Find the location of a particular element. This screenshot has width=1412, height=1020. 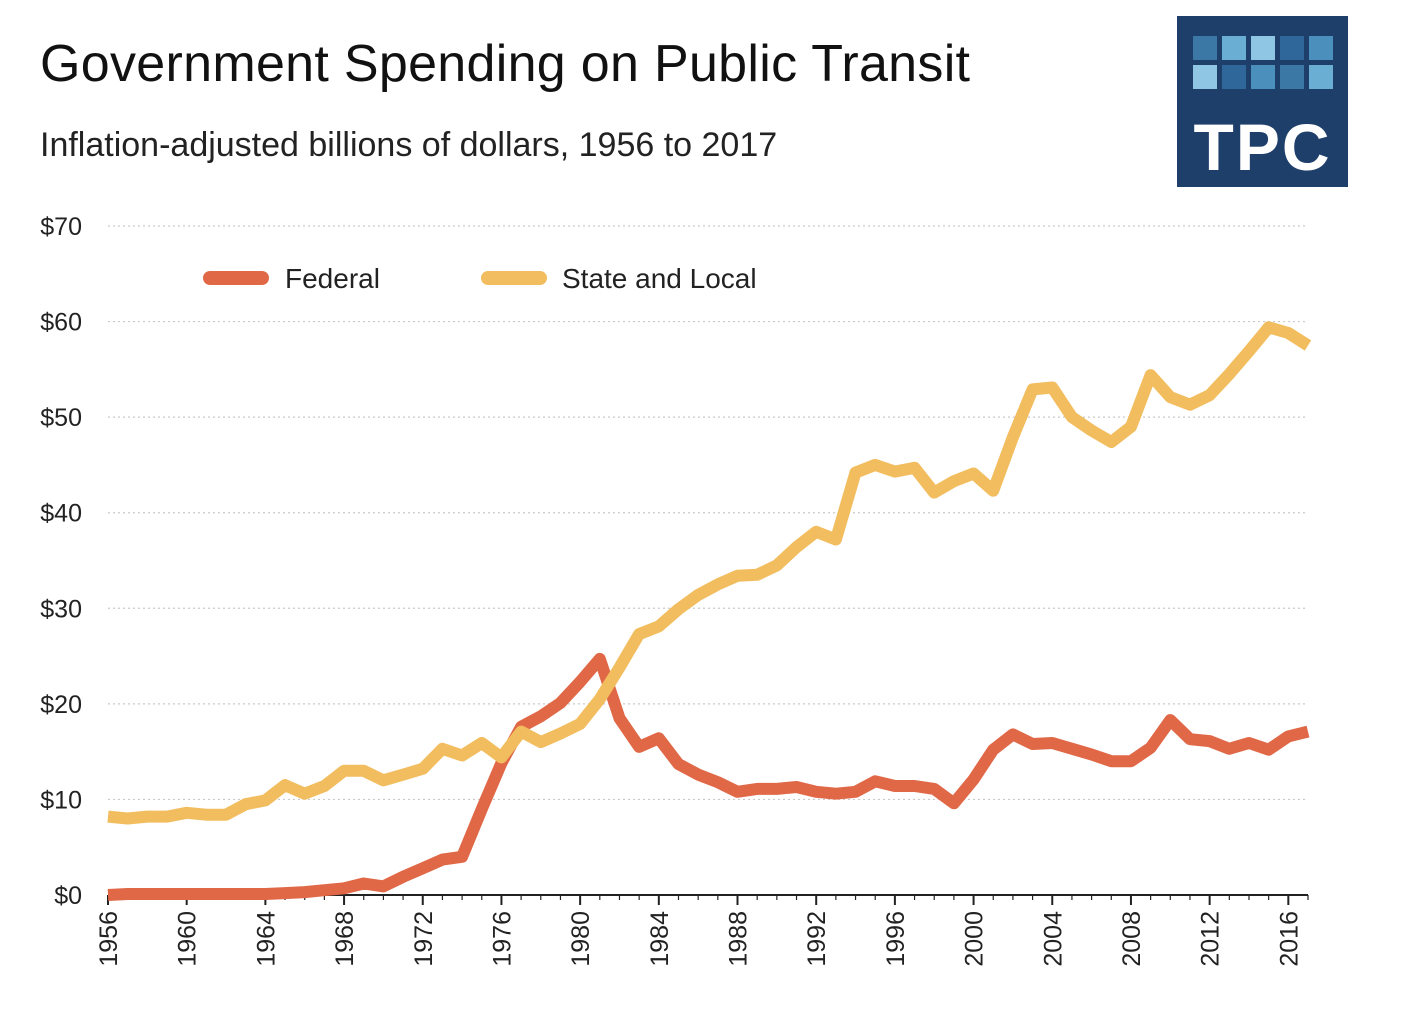

x-tick-label: 1996 is located at coordinates (896, 939).